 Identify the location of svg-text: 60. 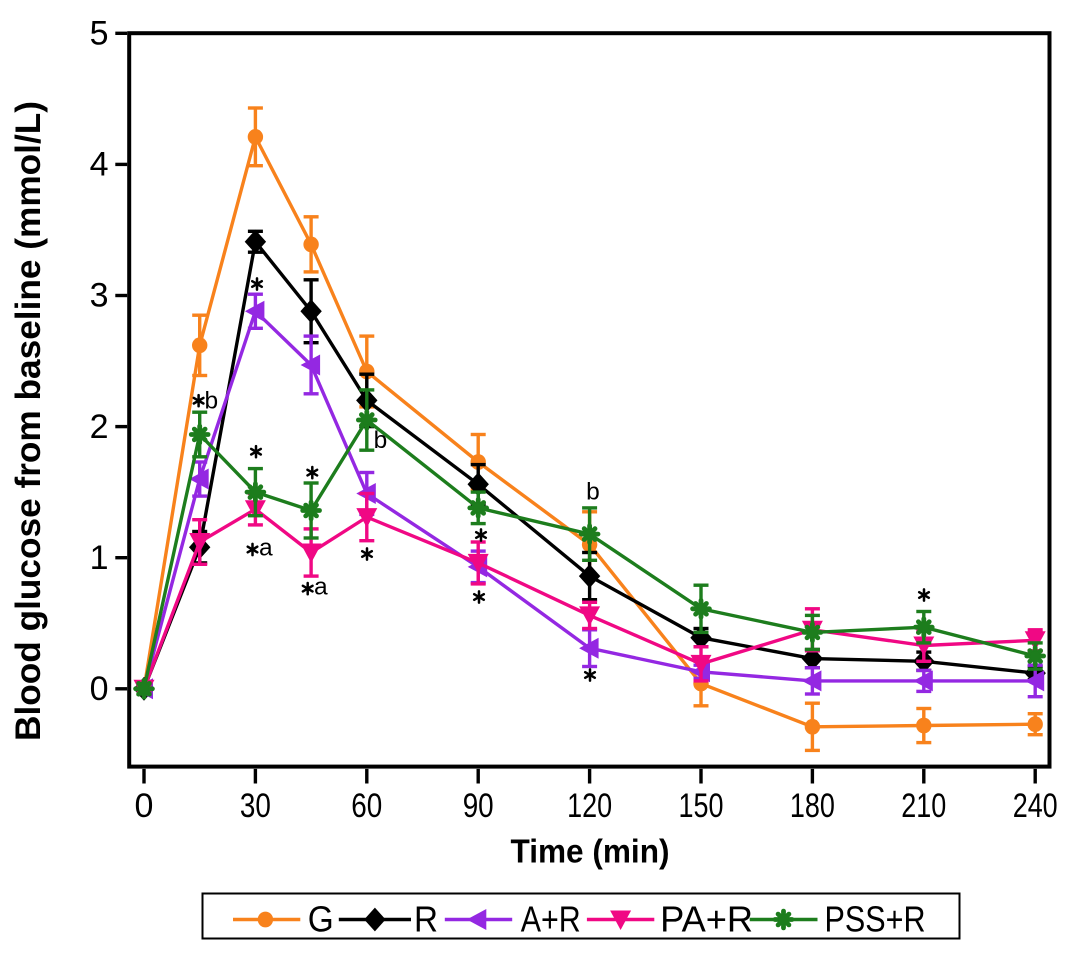
(366, 806).